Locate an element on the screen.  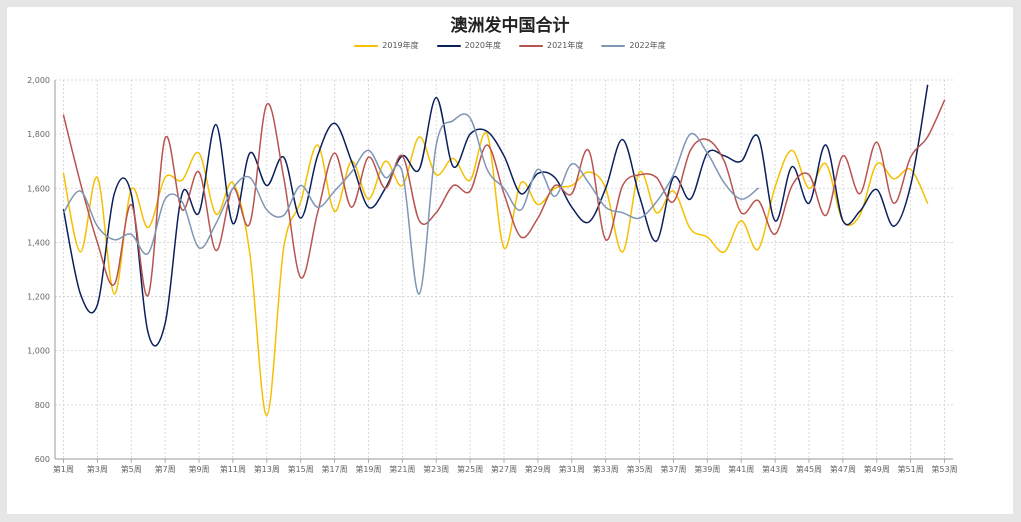
y-tick-label: 1,800 is located at coordinates (38, 134).